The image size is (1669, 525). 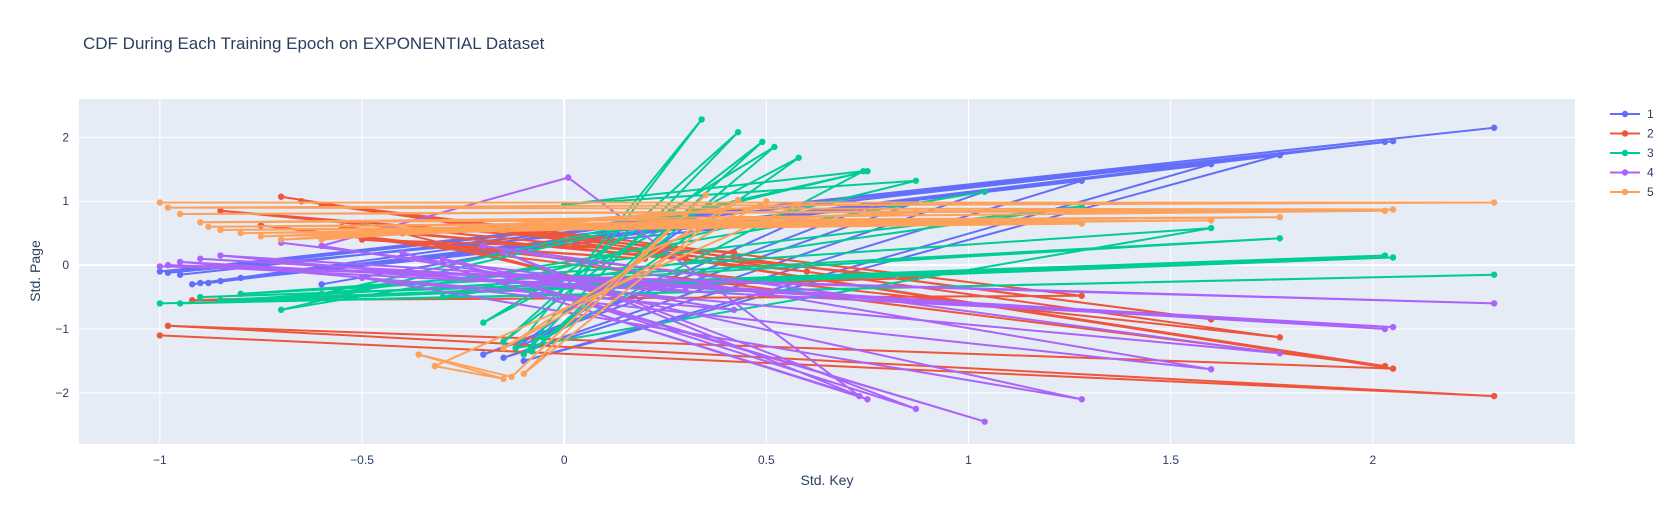 What do you see at coordinates (1632, 134) in the screenshot?
I see `legend-item-2: 2` at bounding box center [1632, 134].